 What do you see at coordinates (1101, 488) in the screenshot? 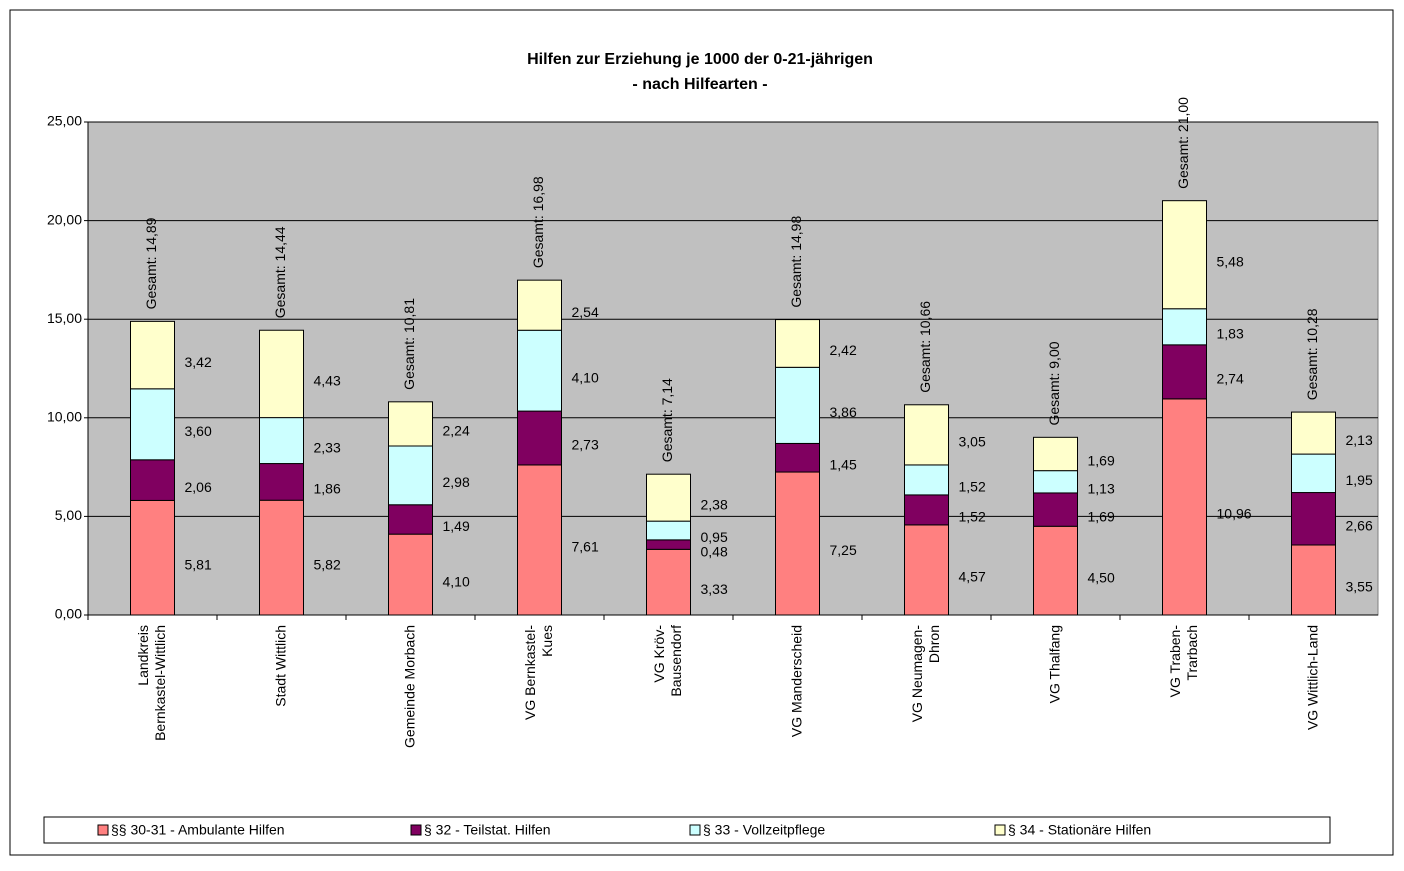
I see `value-label: 1,13` at bounding box center [1101, 488].